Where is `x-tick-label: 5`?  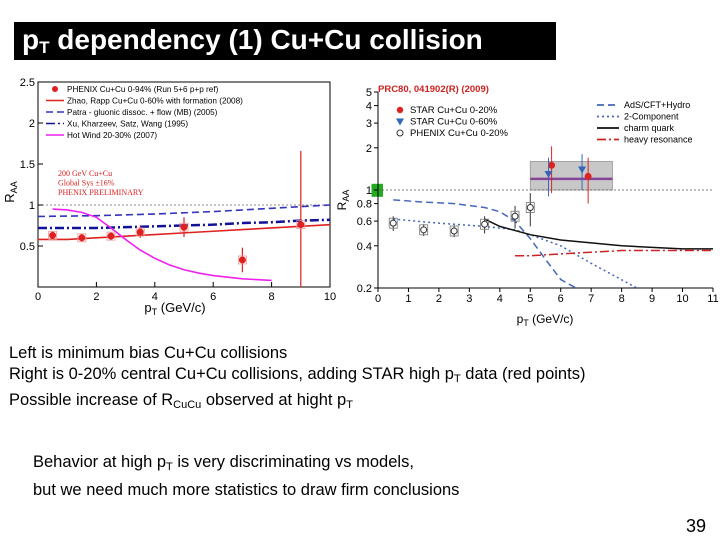 x-tick-label: 5 is located at coordinates (530, 299).